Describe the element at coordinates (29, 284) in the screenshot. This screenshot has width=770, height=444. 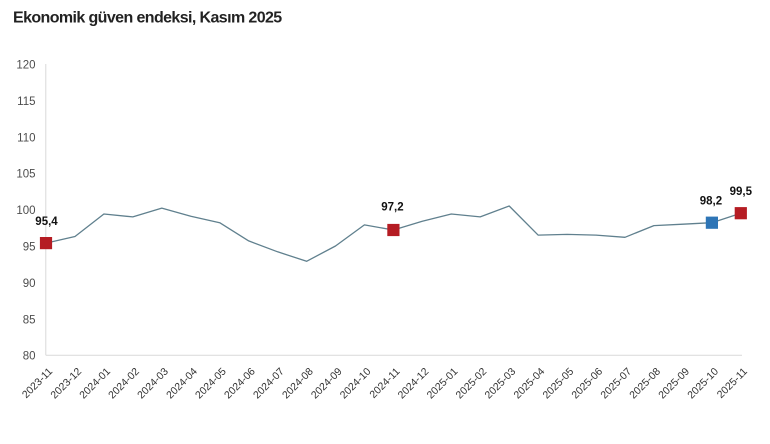
I see `svg-text: 90` at that location.